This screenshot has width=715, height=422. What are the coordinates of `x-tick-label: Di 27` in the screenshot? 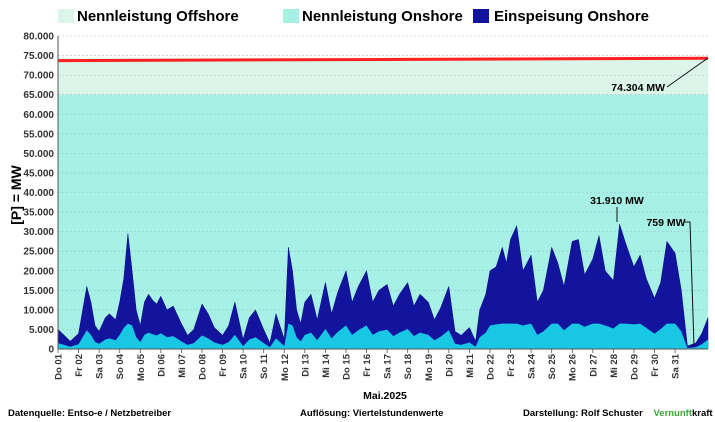 It's located at (593, 365).